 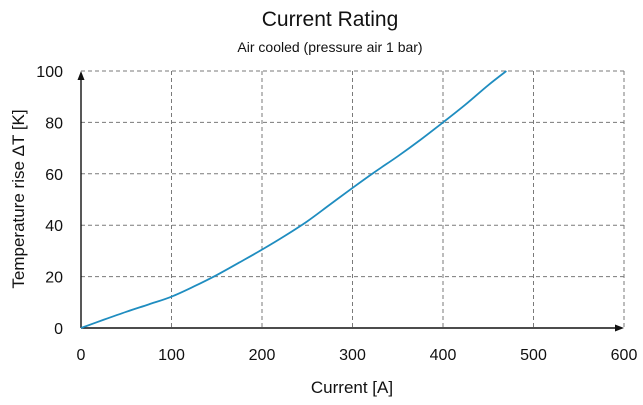 What do you see at coordinates (443, 355) in the screenshot?
I see `x-tick-label: 400` at bounding box center [443, 355].